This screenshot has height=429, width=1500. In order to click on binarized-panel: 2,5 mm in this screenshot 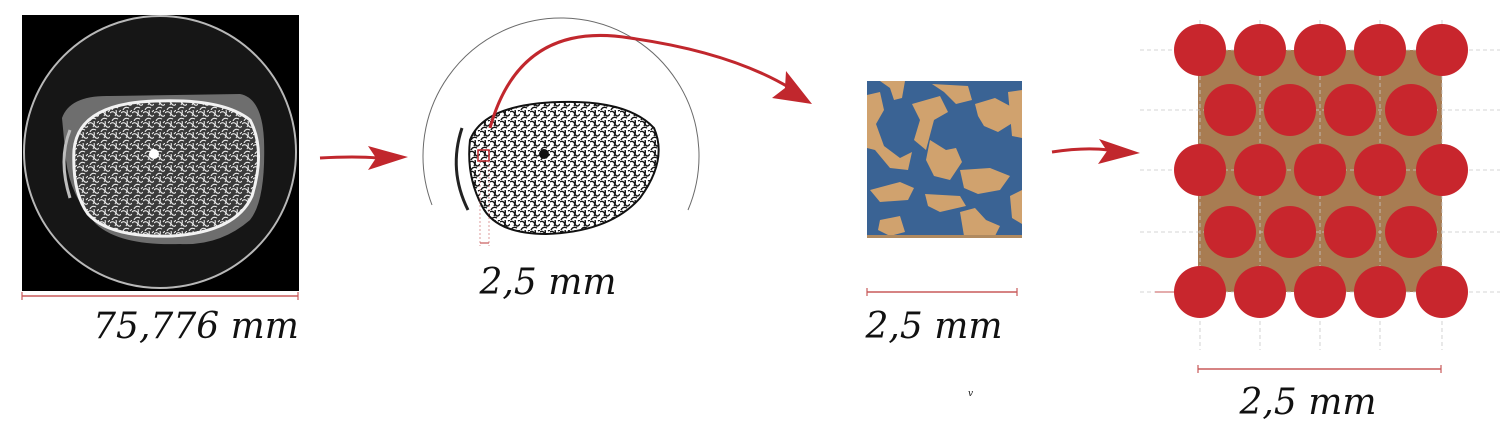, I will do `click(561, 160)`.